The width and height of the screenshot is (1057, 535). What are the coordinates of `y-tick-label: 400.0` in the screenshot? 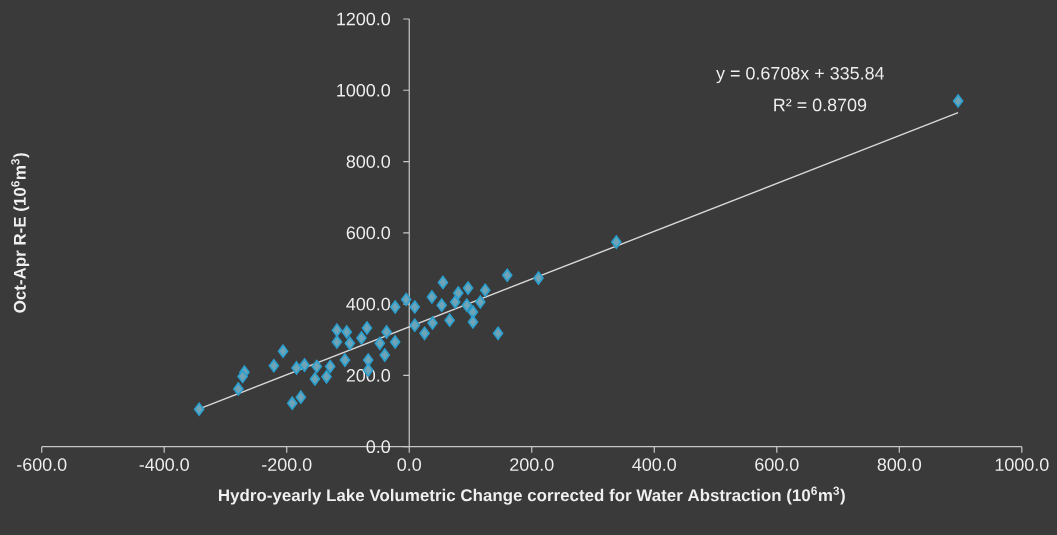 It's located at (368, 304).